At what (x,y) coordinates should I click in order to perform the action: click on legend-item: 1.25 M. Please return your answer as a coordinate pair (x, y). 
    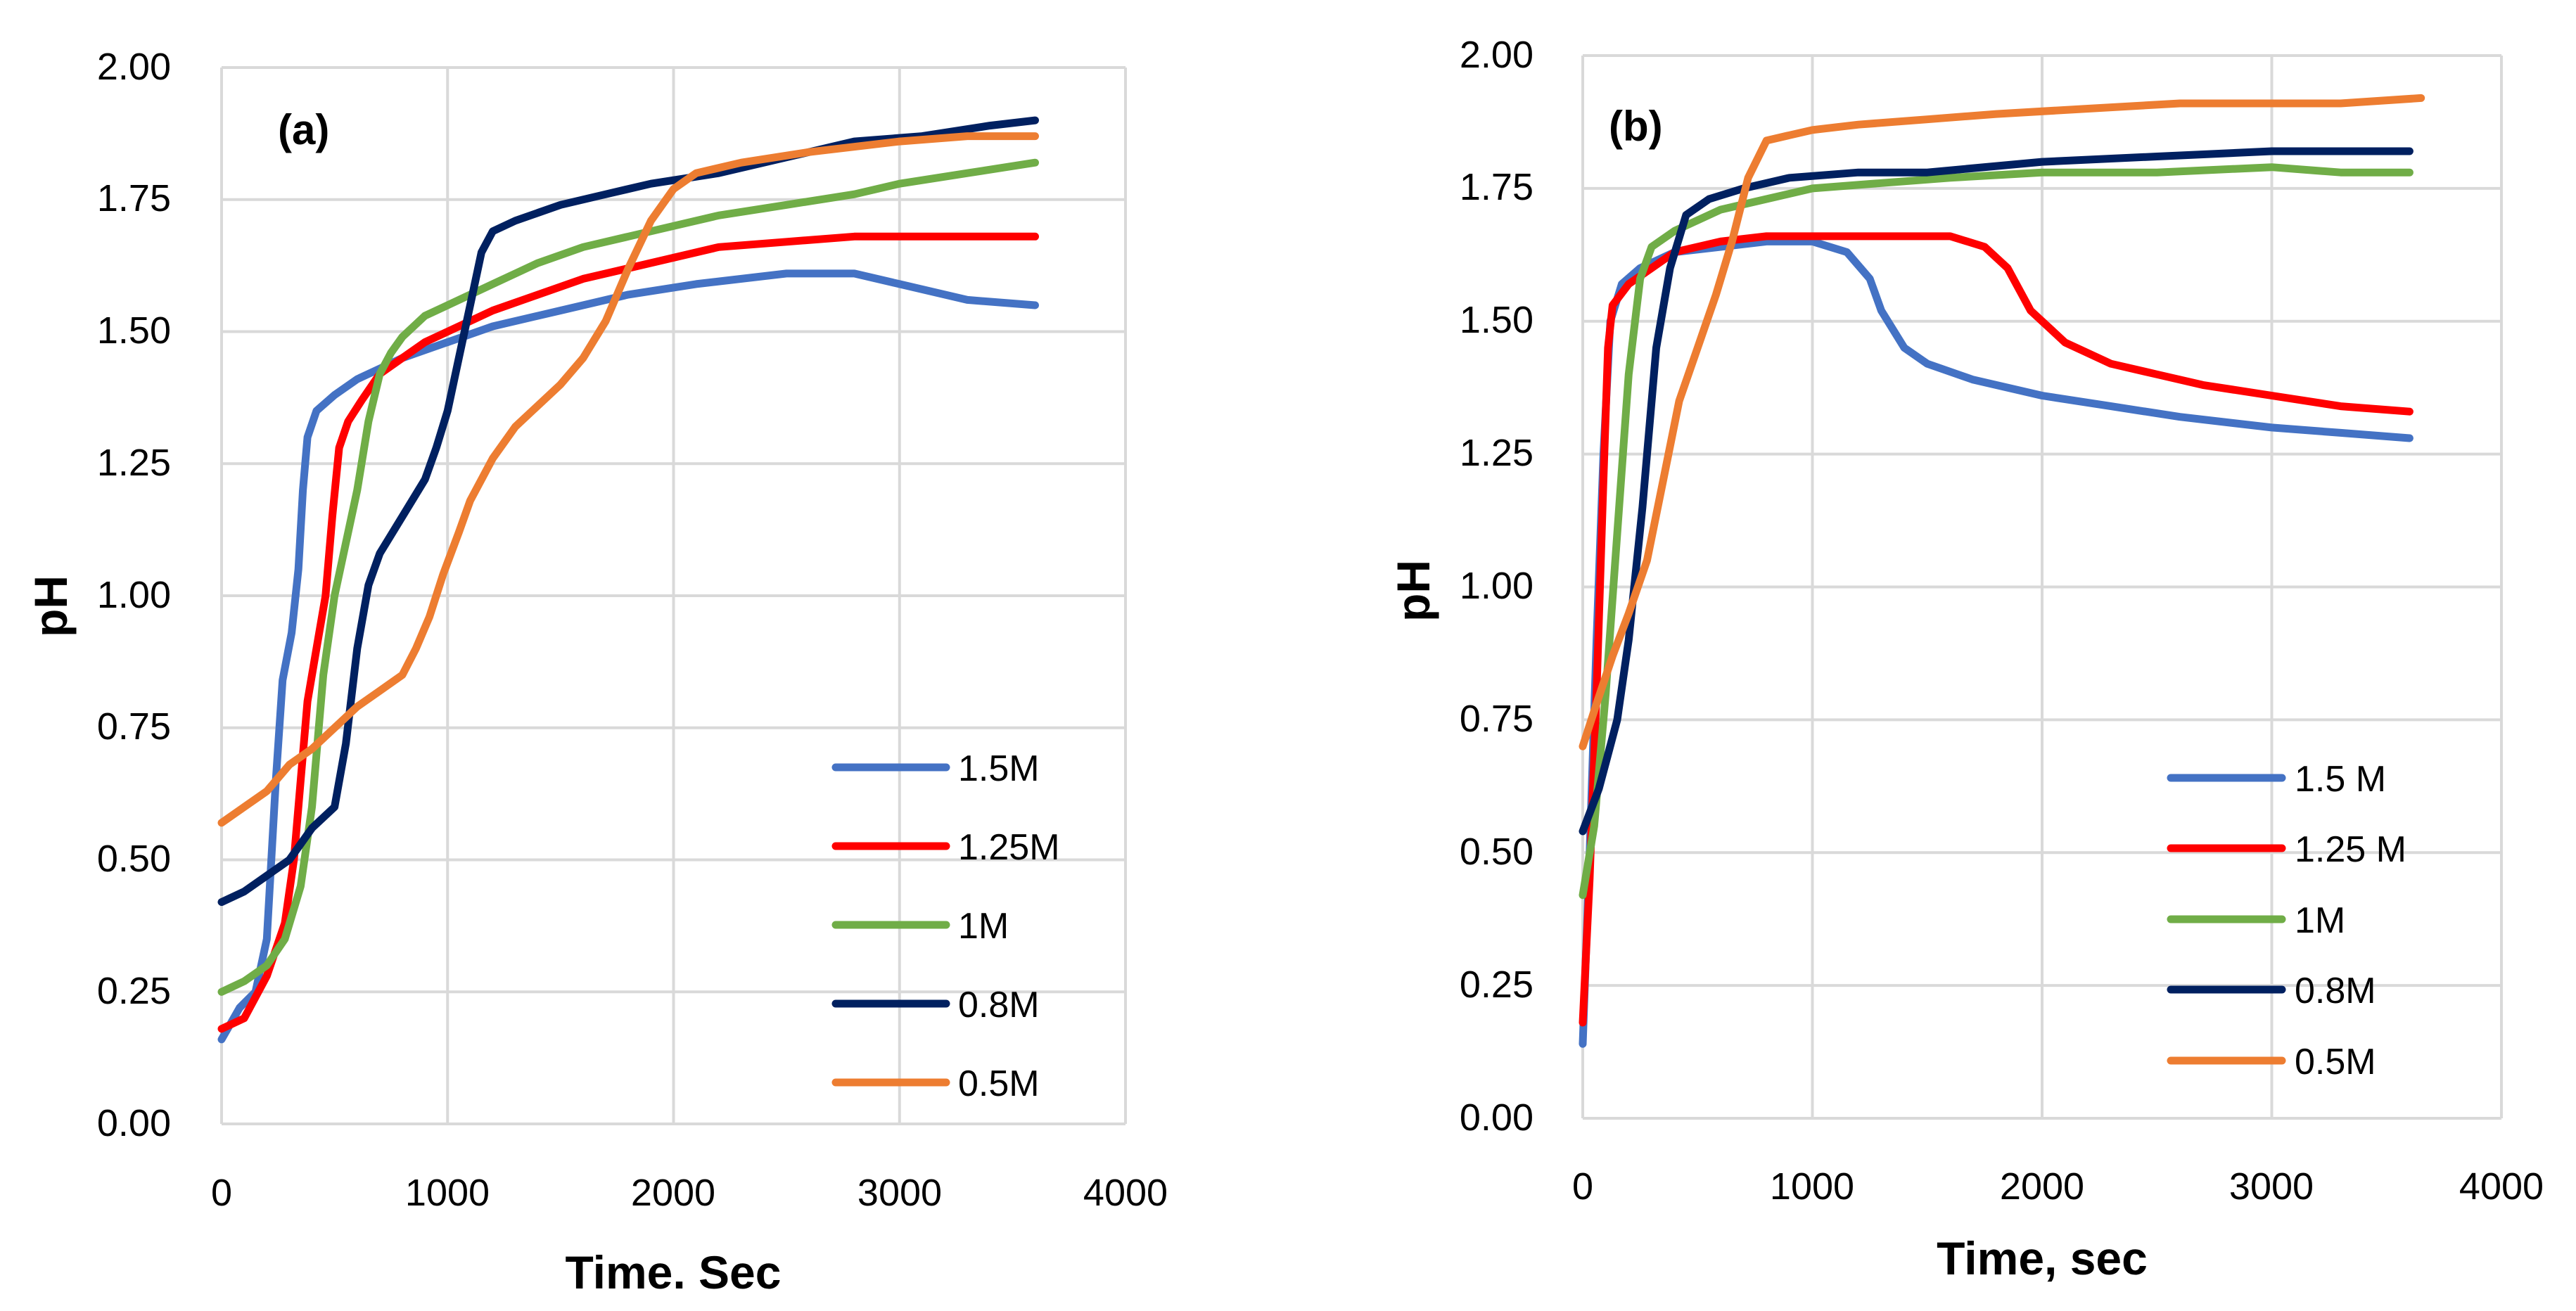
    Looking at the image, I should click on (2286, 849).